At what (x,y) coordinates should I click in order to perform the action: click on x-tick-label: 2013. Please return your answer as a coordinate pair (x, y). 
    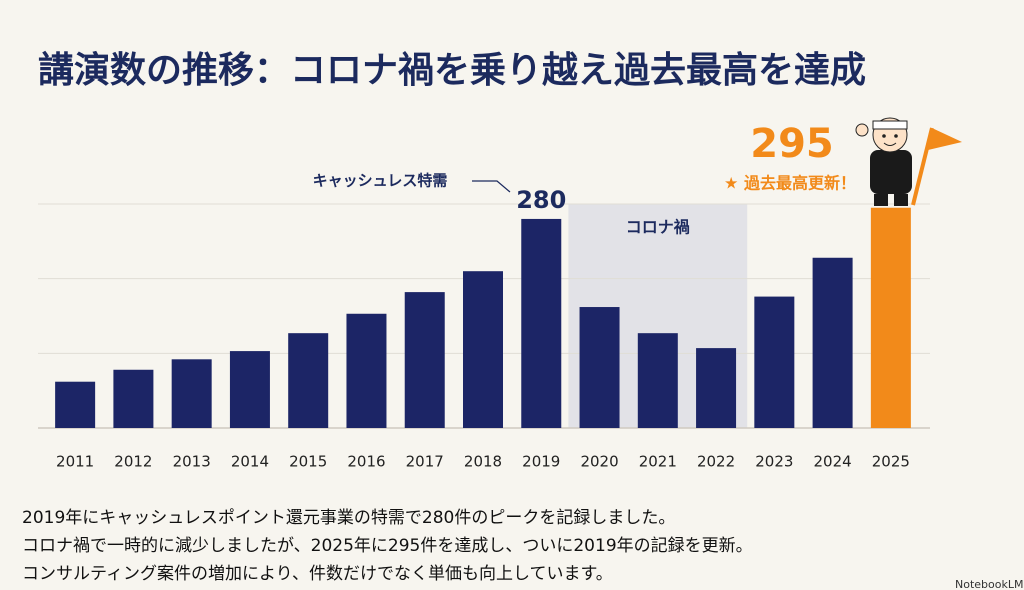
    Looking at the image, I should click on (192, 462).